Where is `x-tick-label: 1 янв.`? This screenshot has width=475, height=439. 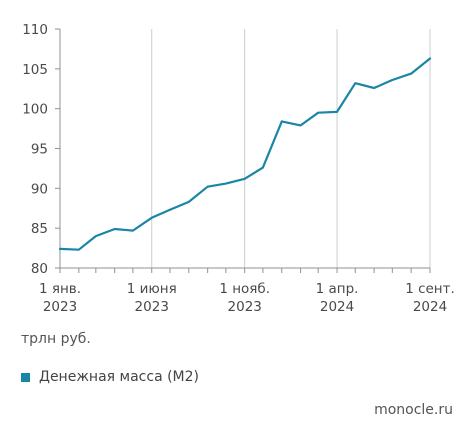 x-tick-label: 1 янв. is located at coordinates (60, 289).